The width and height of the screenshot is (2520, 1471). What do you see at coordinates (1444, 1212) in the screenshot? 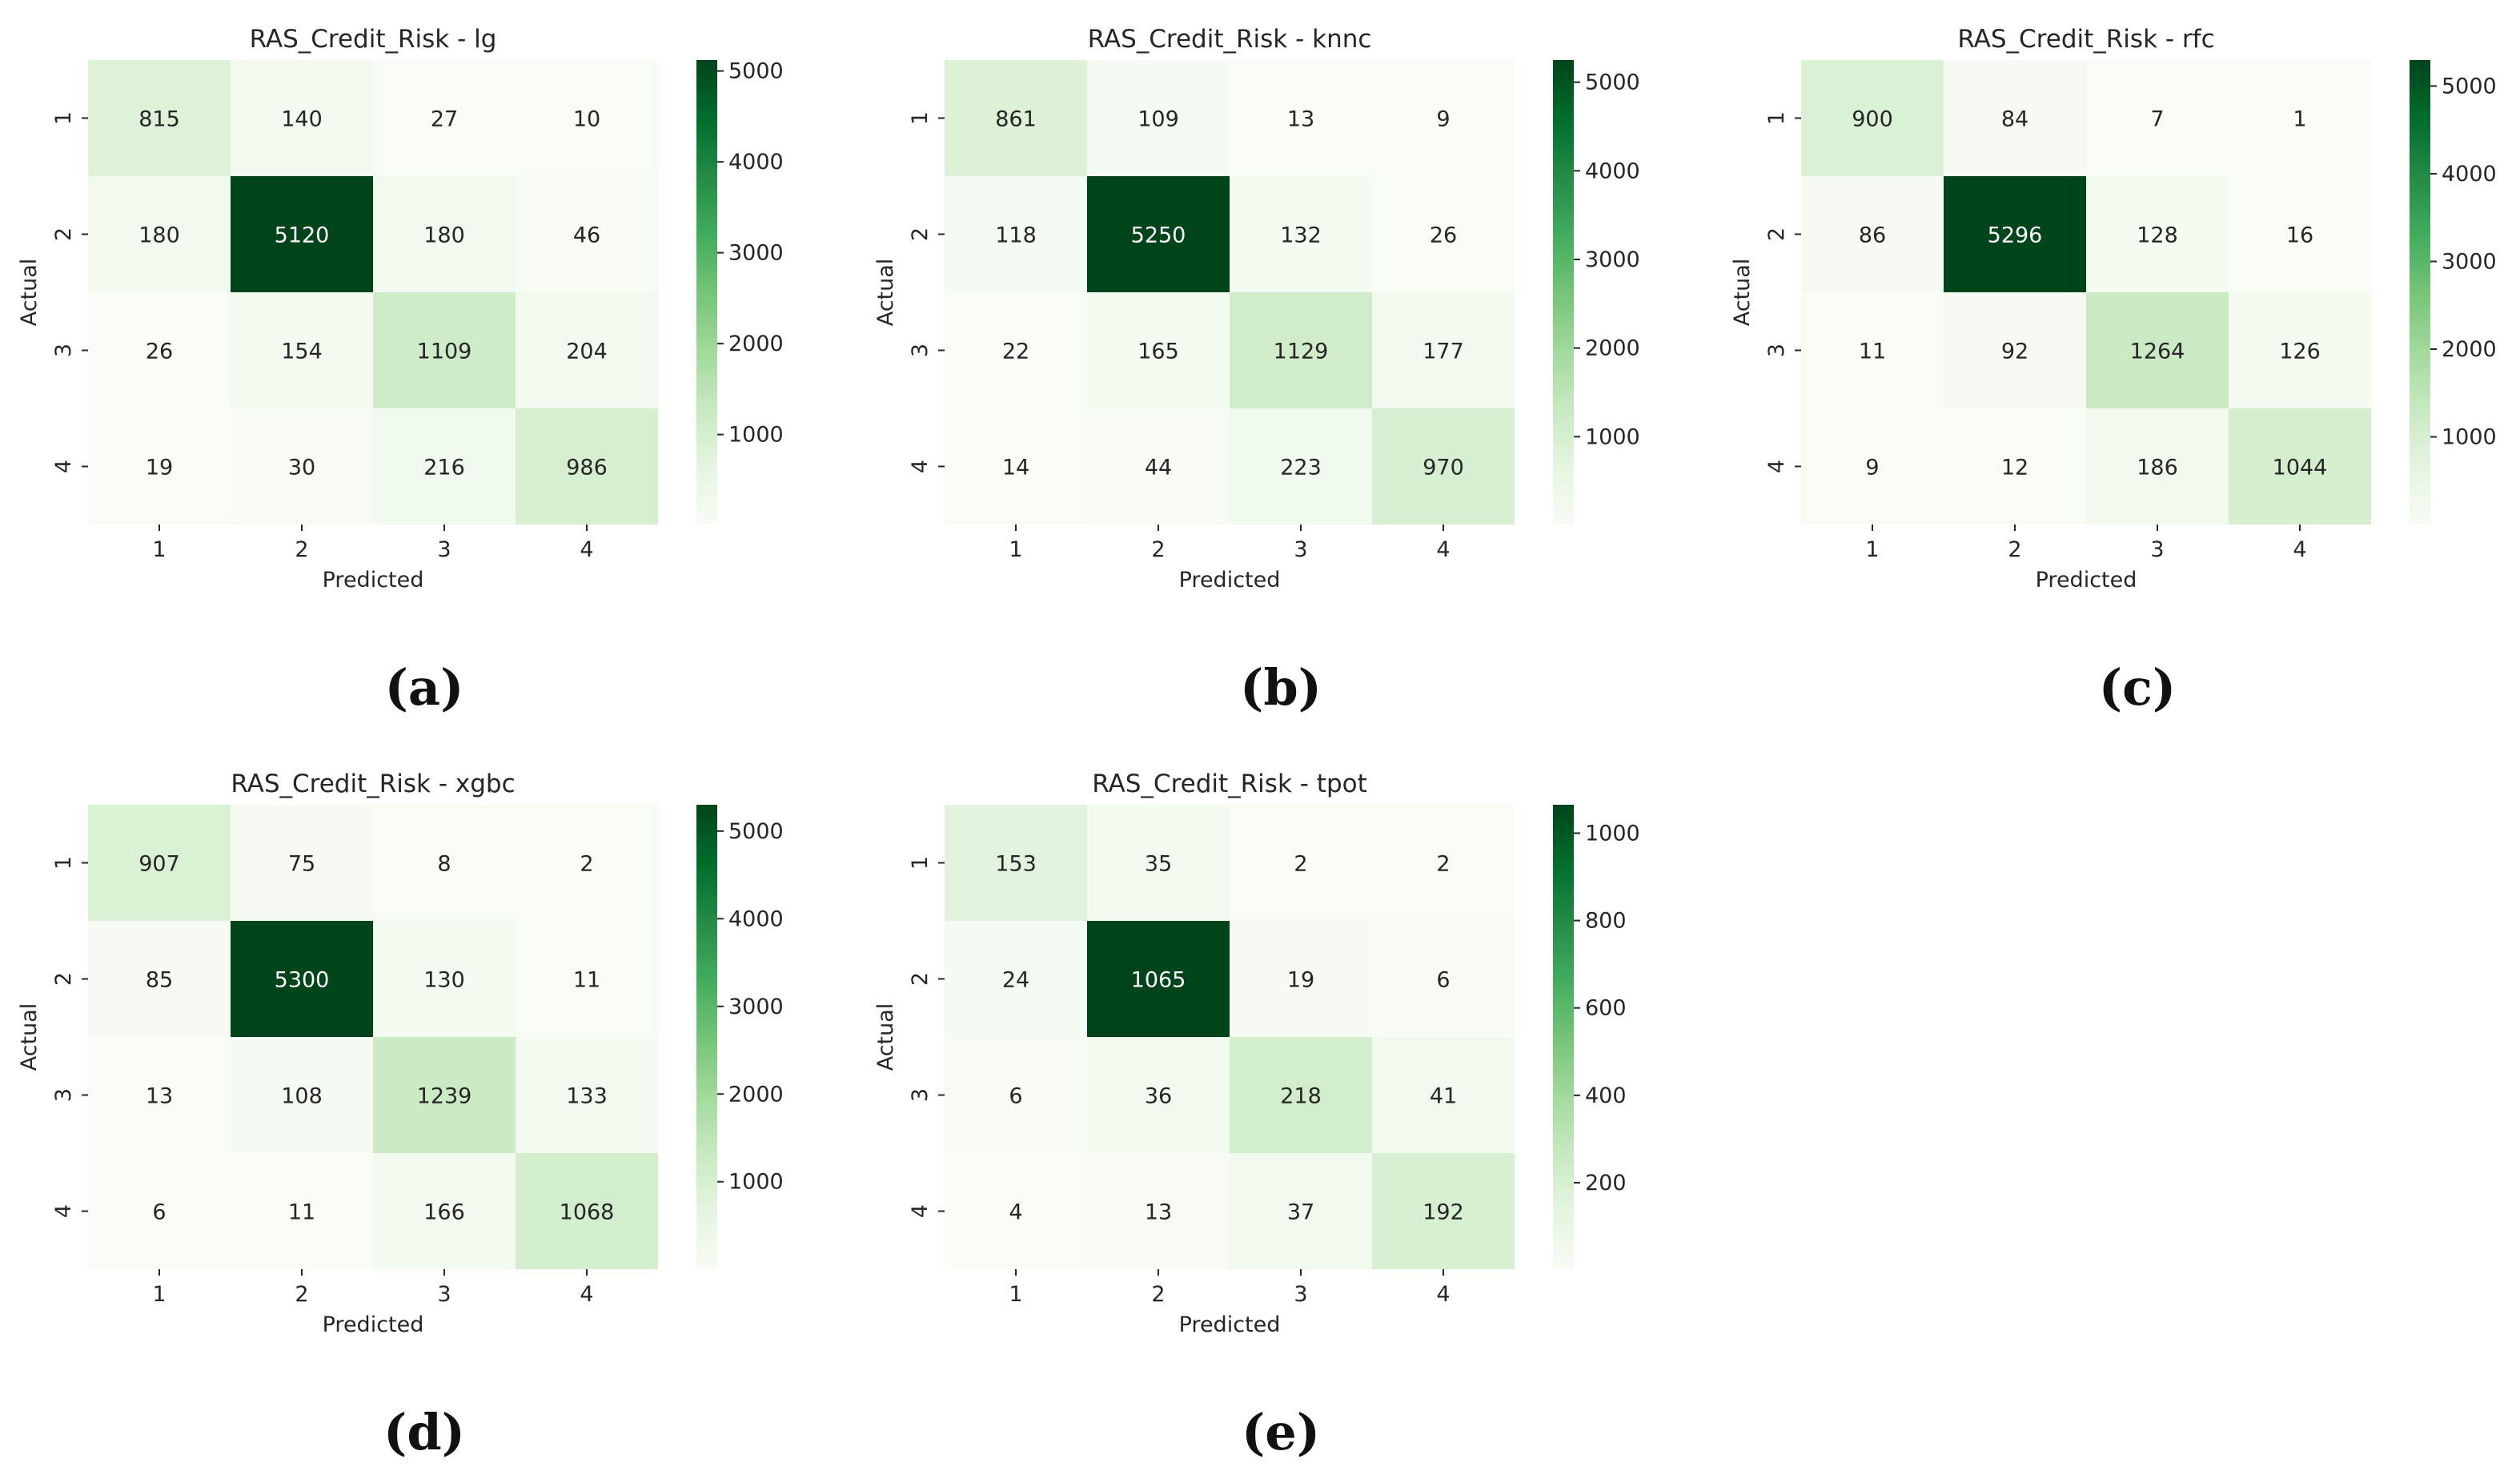
I see `cell-value-label: 192` at bounding box center [1444, 1212].